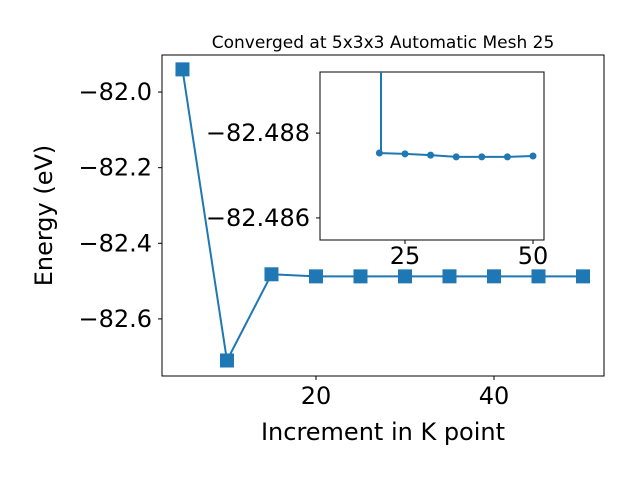  I want to click on y-tick-label: −82.0, so click(115, 92).